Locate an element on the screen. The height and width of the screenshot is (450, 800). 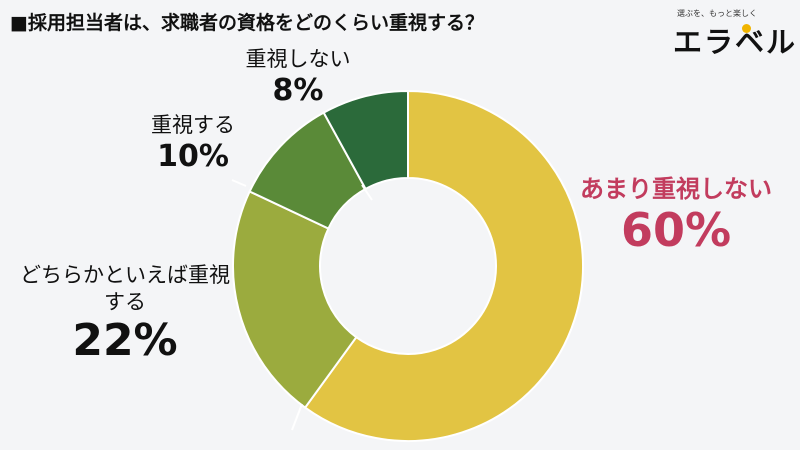
brand-logo: 選ぶを、もっと楽しく エラベル is located at coordinates (731, 33).